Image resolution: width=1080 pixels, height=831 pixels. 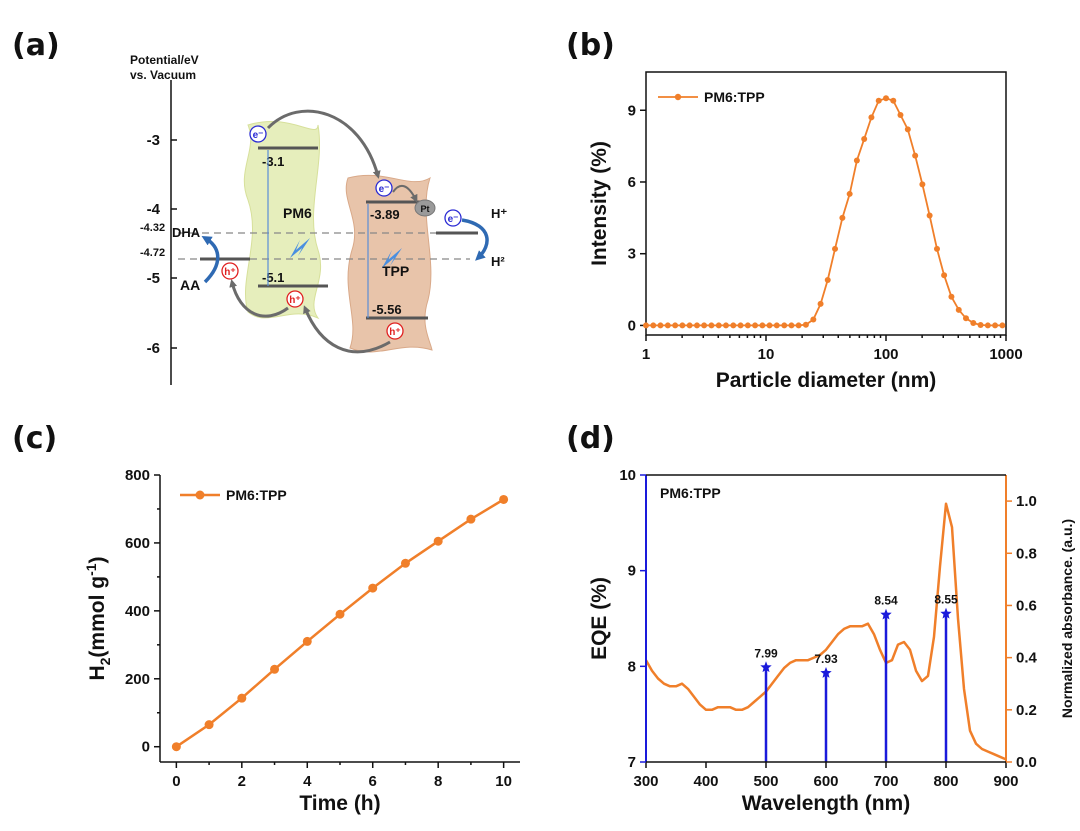 I want to click on h-plus-label: H⁺, so click(x=499, y=213).